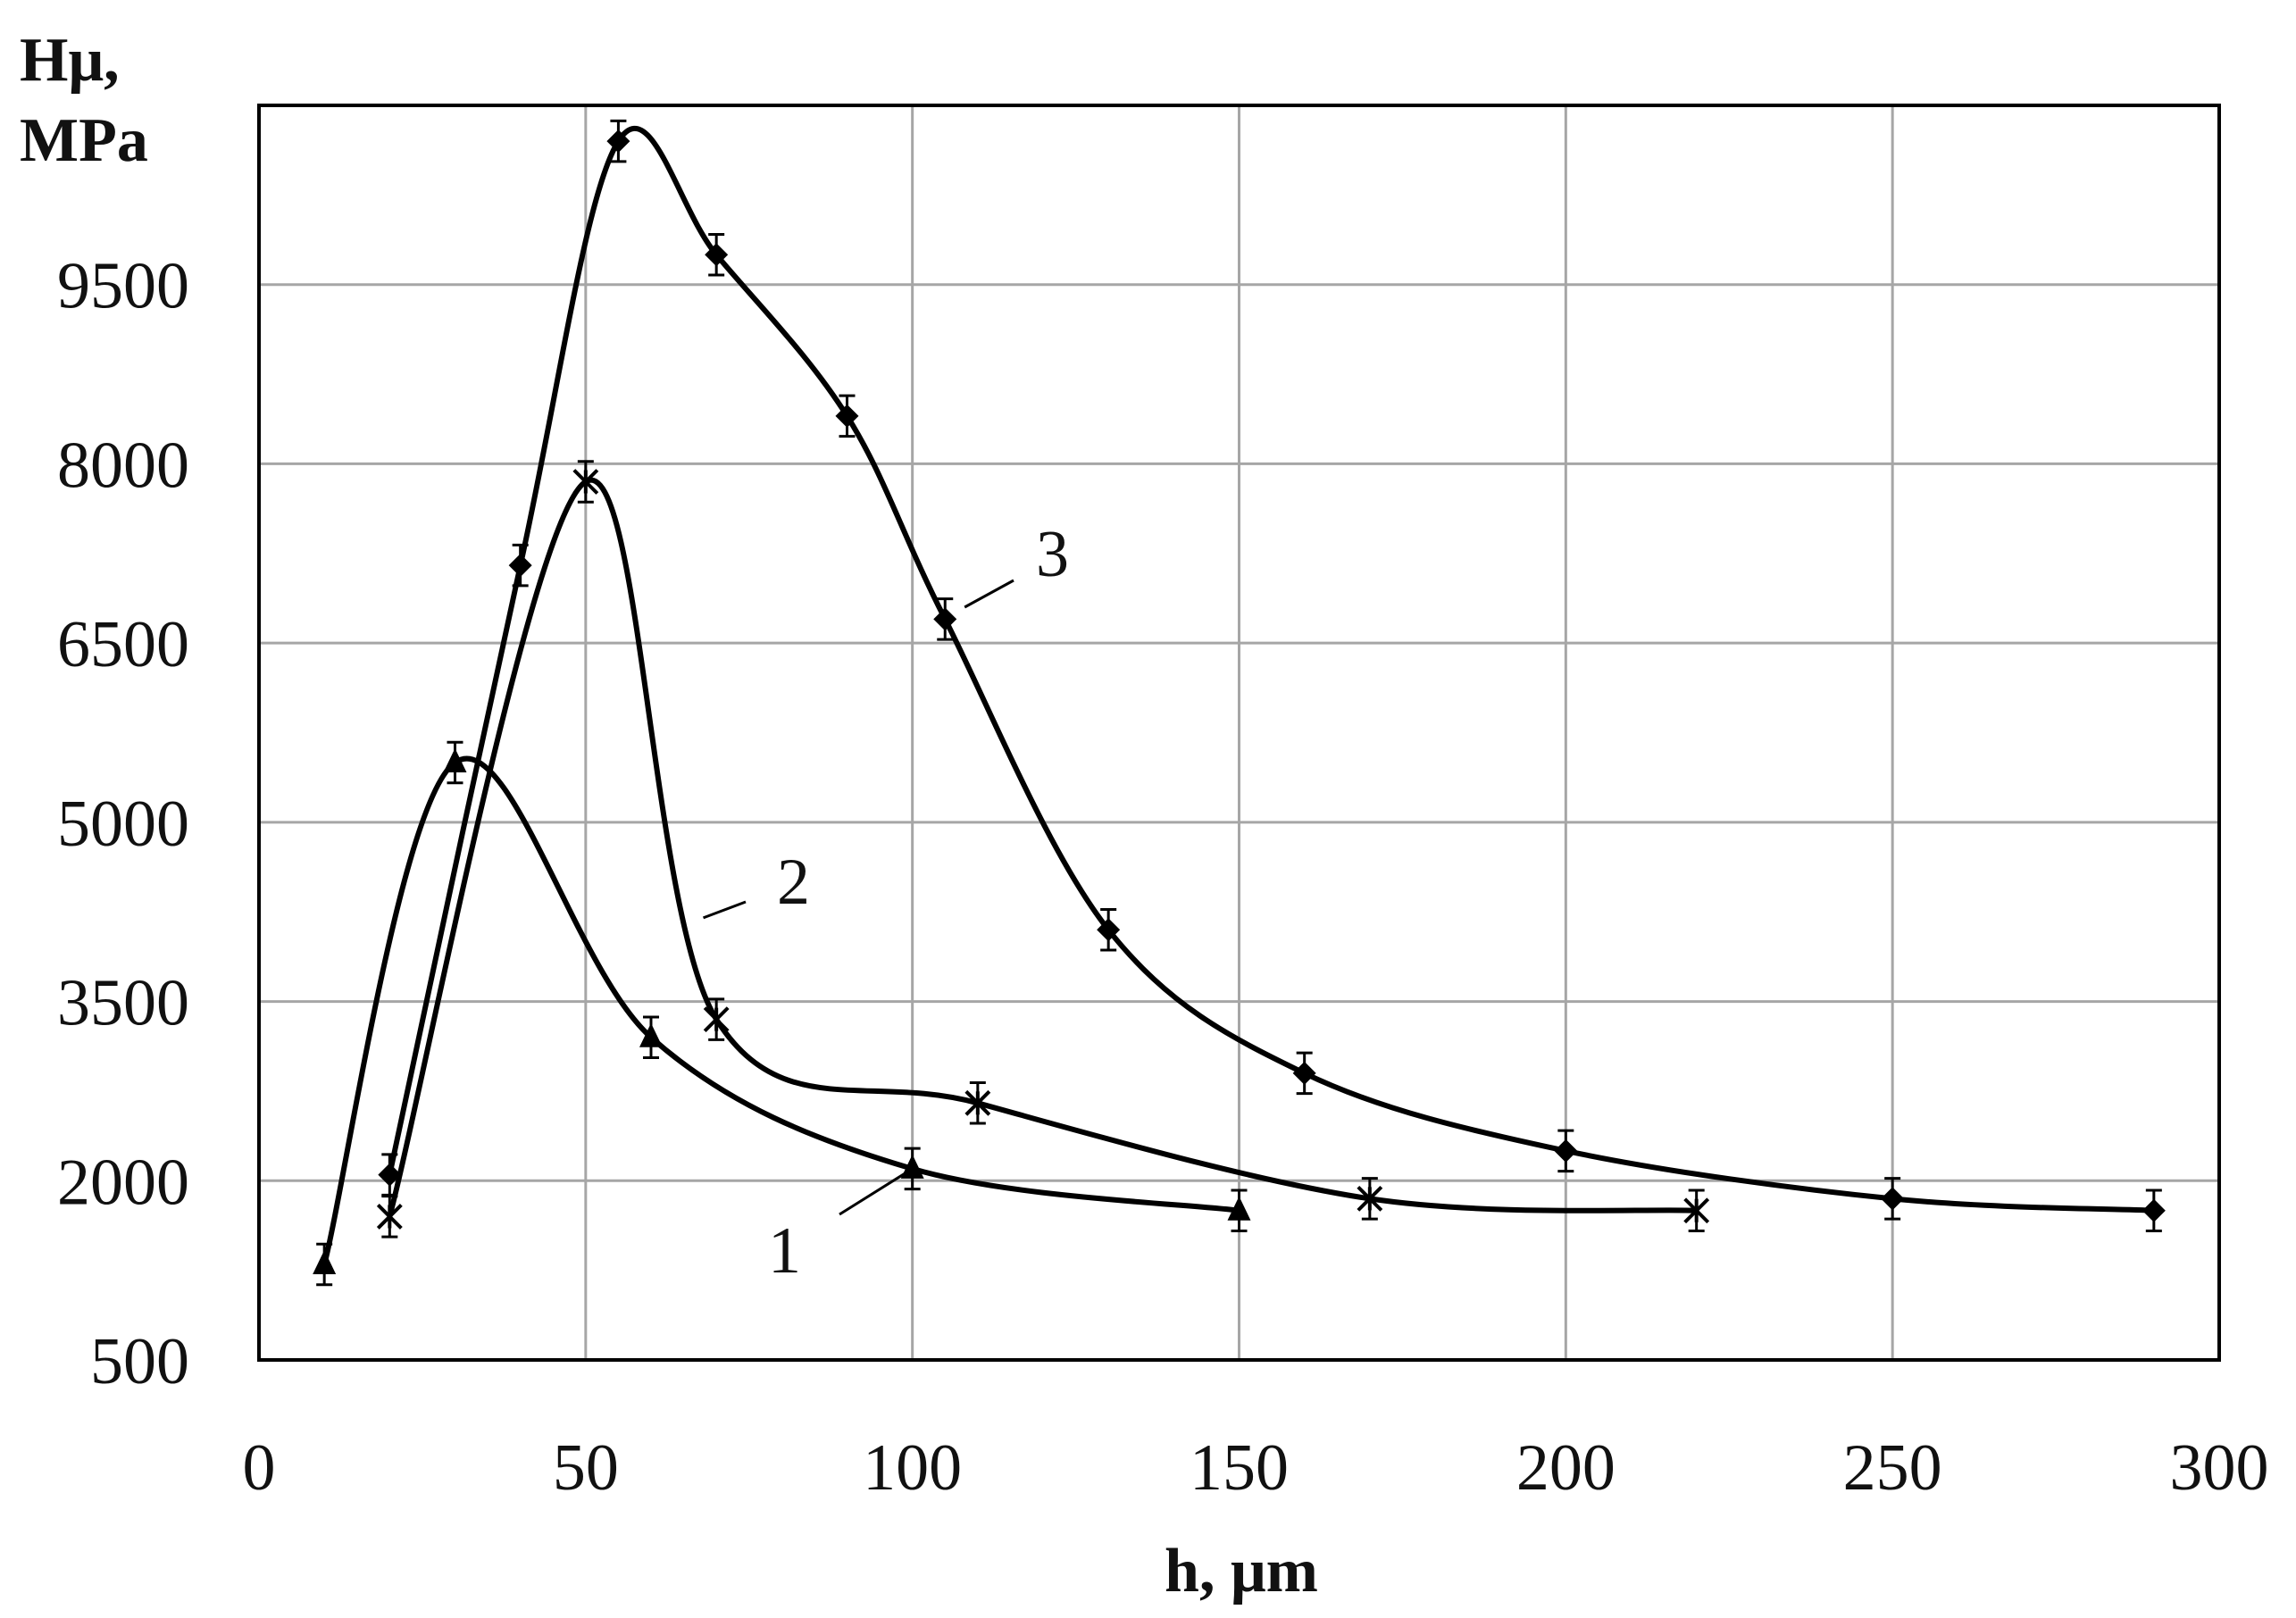 Image resolution: width=2296 pixels, height=1618 pixels. I want to click on x-tick-label: 100, so click(912, 1468).